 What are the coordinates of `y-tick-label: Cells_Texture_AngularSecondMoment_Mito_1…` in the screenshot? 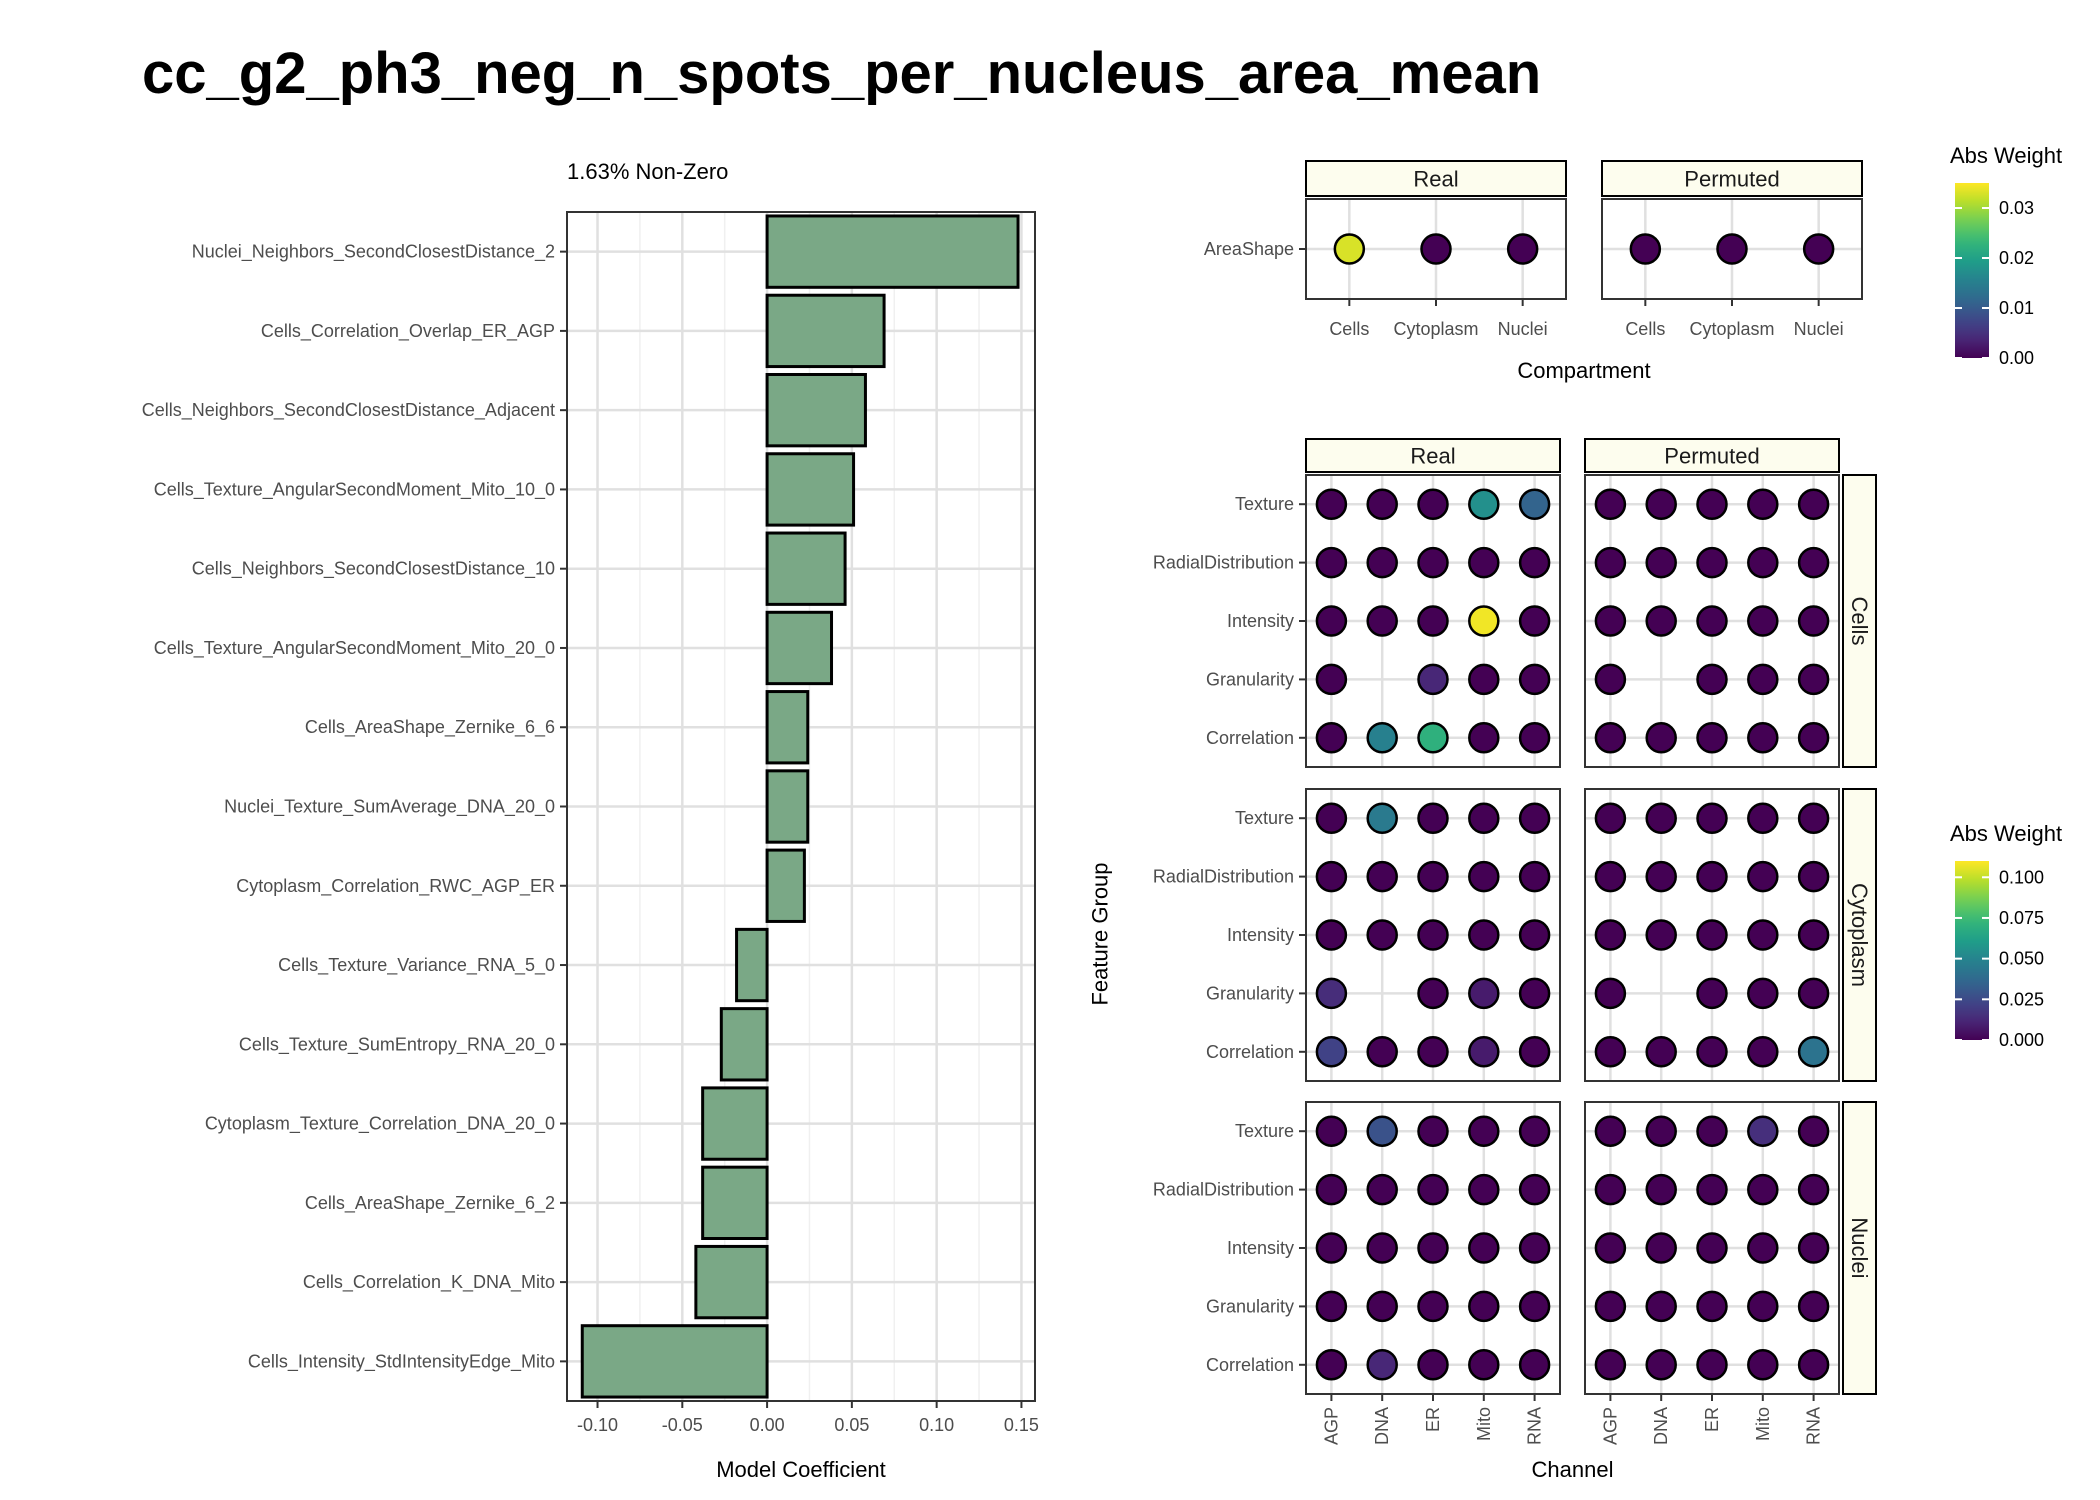 It's located at (354, 489).